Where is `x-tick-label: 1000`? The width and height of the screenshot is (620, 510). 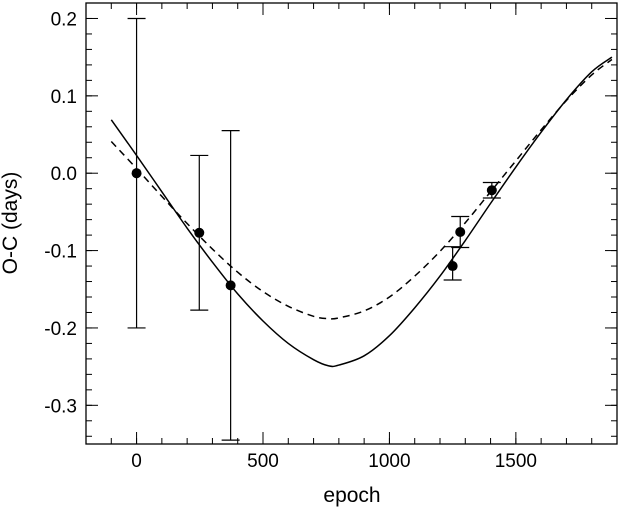 x-tick-label: 1000 is located at coordinates (389, 461).